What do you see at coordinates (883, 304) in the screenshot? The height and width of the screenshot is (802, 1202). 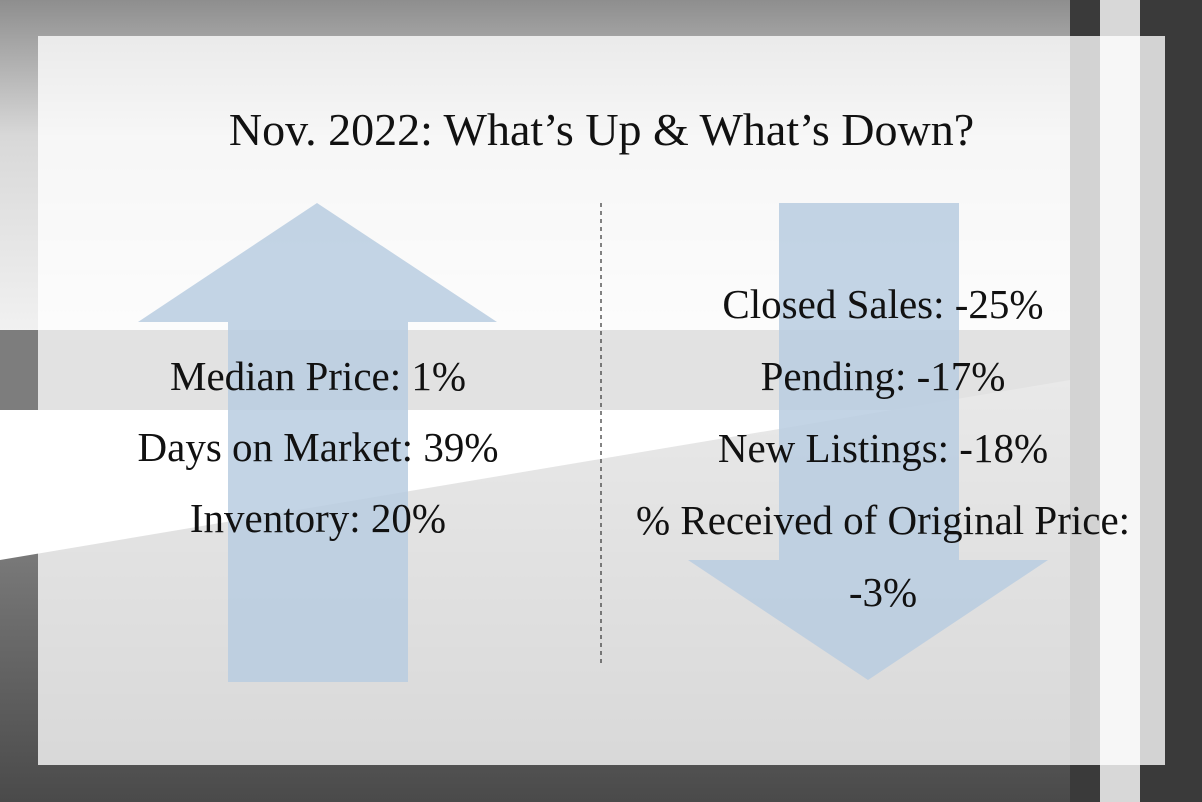 I see `stat-item: Closed Sales: -25%` at bounding box center [883, 304].